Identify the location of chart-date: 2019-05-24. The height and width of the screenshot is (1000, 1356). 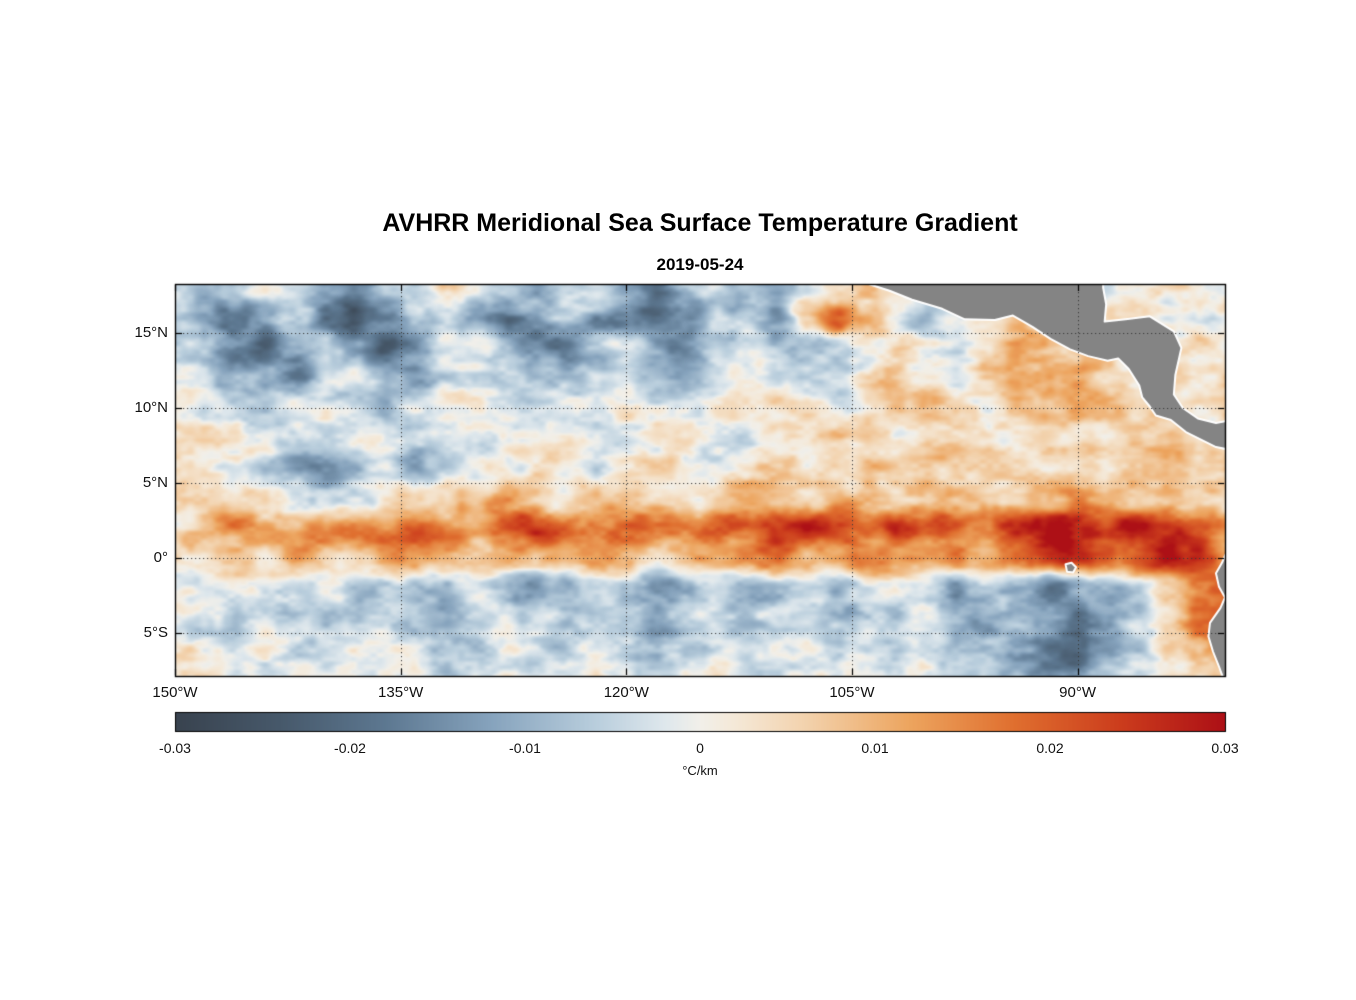
(700, 264).